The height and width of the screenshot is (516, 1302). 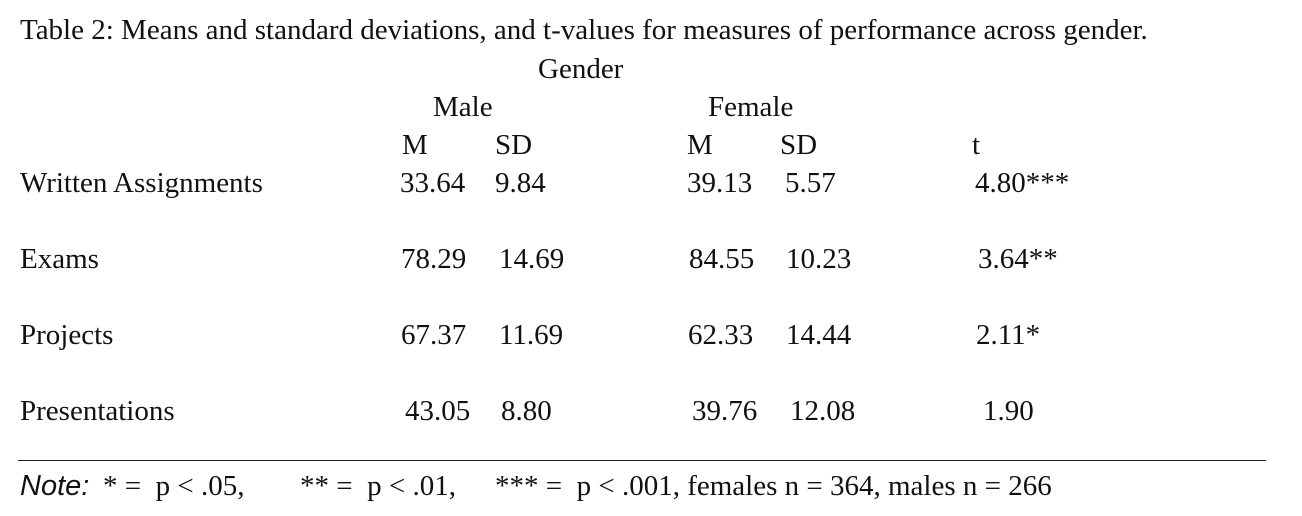 I want to click on note-p01: ** = p < .01,, so click(x=378, y=486).